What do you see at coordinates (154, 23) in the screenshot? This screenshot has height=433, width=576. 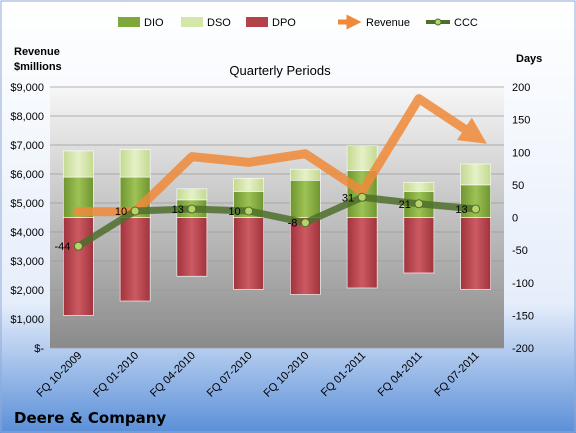 I see `legend-label: DIO` at bounding box center [154, 23].